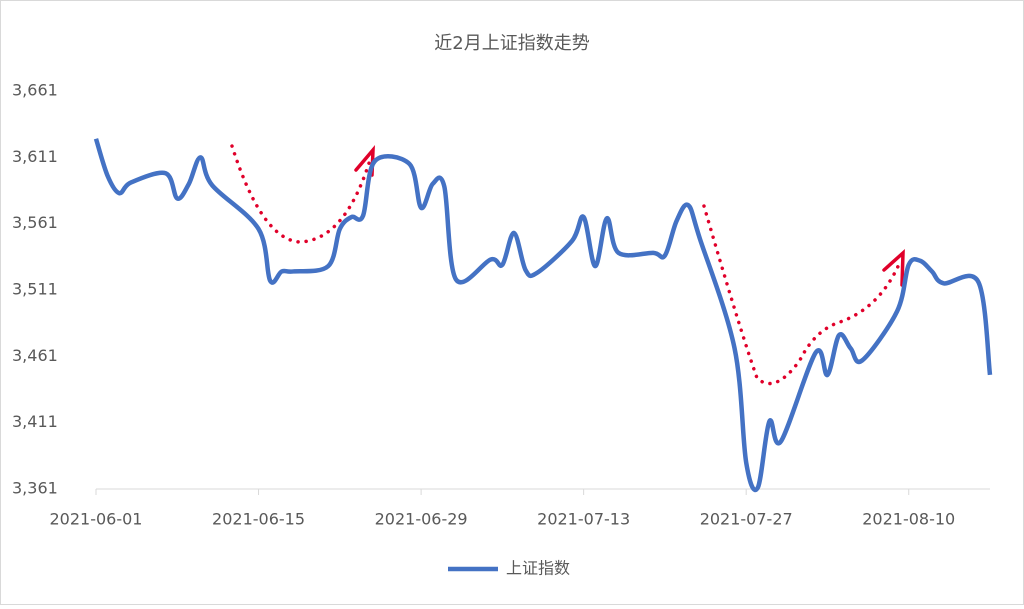 The height and width of the screenshot is (609, 1024). I want to click on y-tick-label: 3,611, so click(35, 156).